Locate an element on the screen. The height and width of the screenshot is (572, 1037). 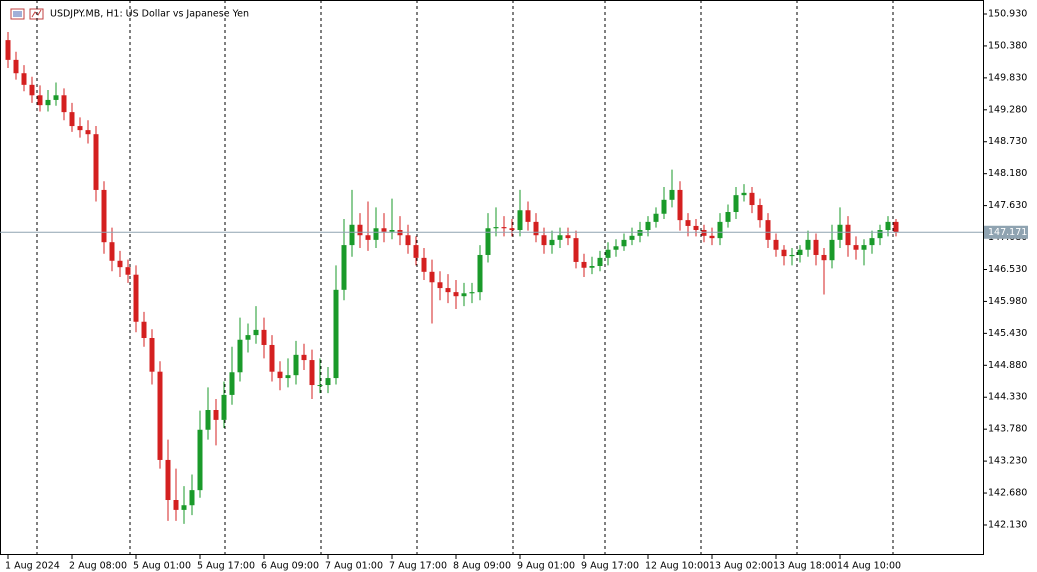
y-tick-label: 145.980 is located at coordinates (1007, 301).